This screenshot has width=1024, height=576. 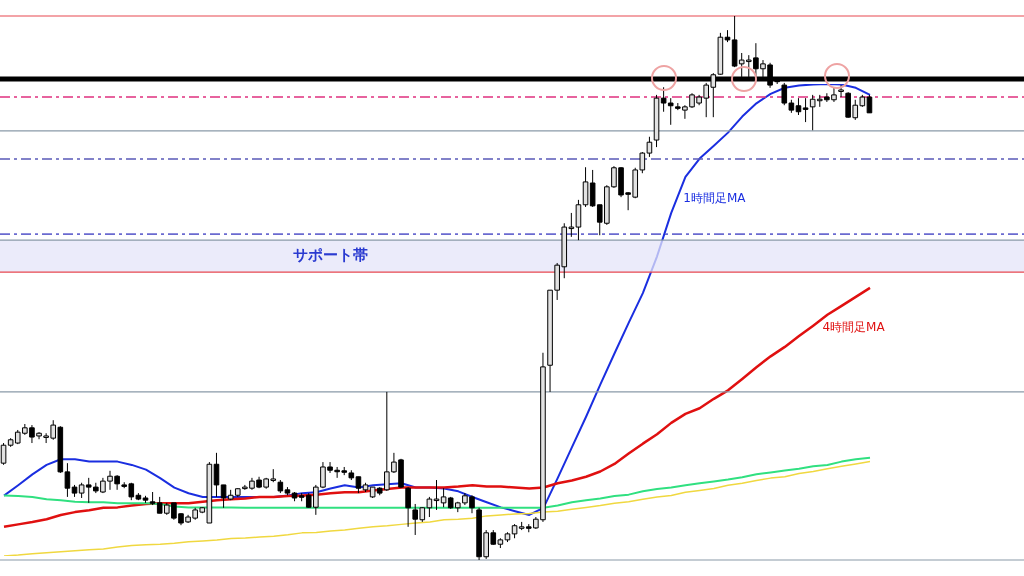 I want to click on series-label: 1時間足MA, so click(x=715, y=197).